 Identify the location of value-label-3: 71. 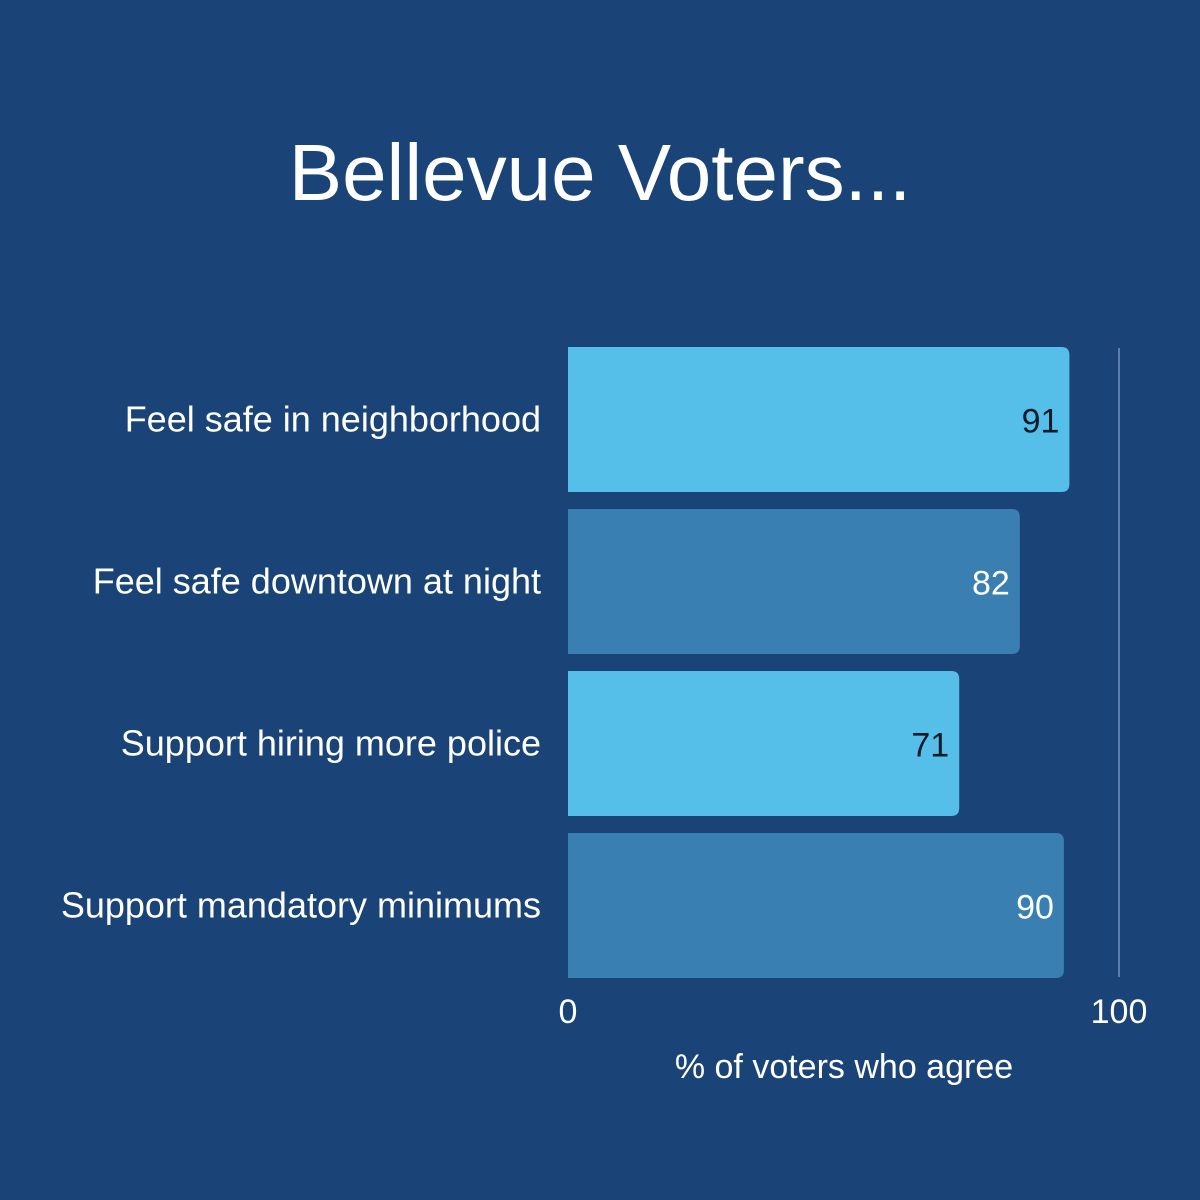
(930, 746).